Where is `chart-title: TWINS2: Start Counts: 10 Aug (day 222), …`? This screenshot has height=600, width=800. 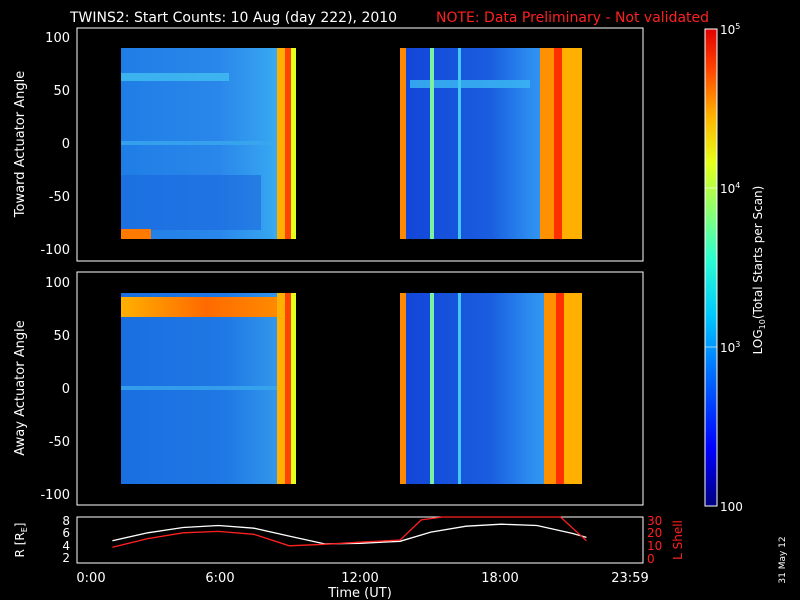 chart-title: TWINS2: Start Counts: 10 Aug (day 222), … is located at coordinates (233, 18).